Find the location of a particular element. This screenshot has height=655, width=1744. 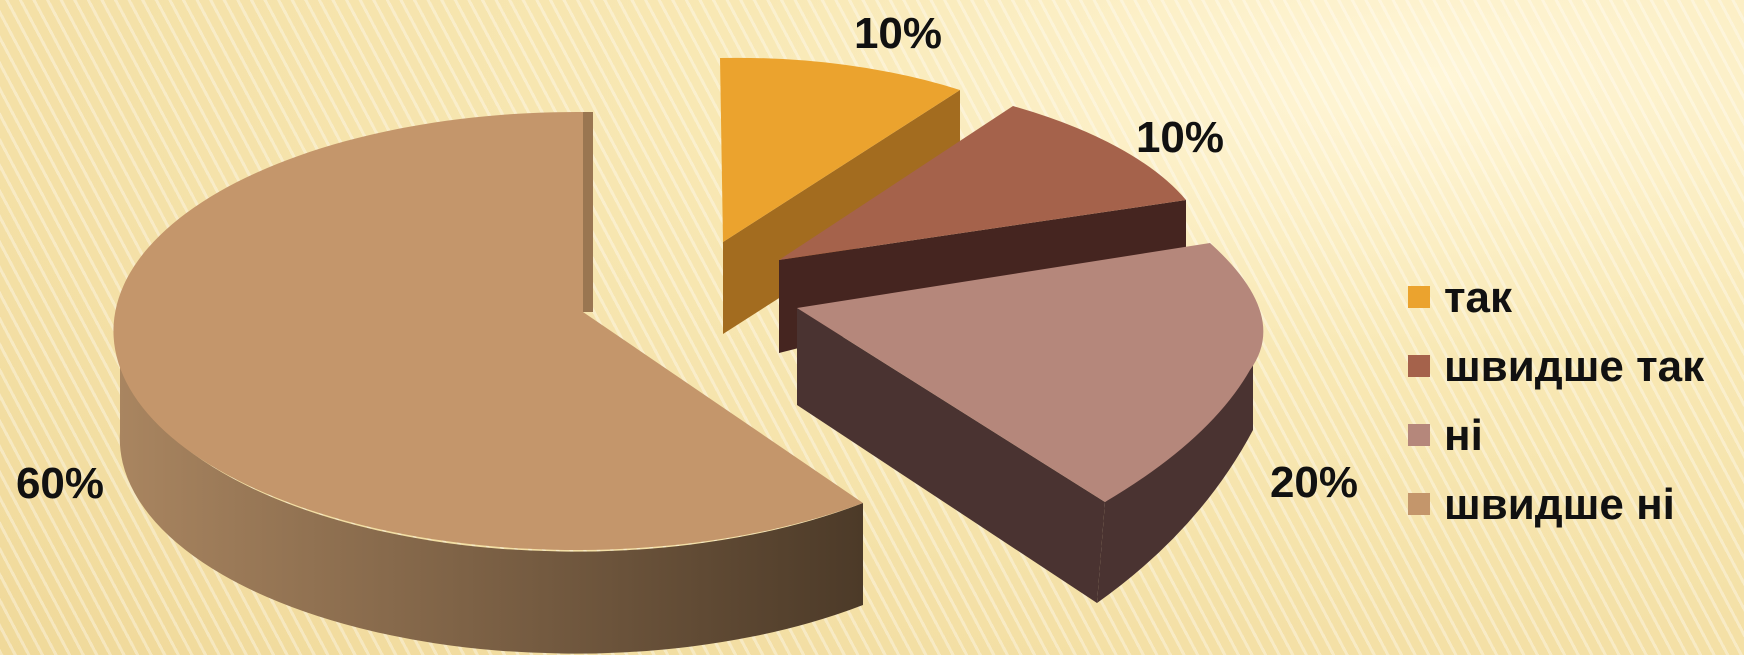

legend: так швидше так ні швидше ні is located at coordinates (1556, 401).